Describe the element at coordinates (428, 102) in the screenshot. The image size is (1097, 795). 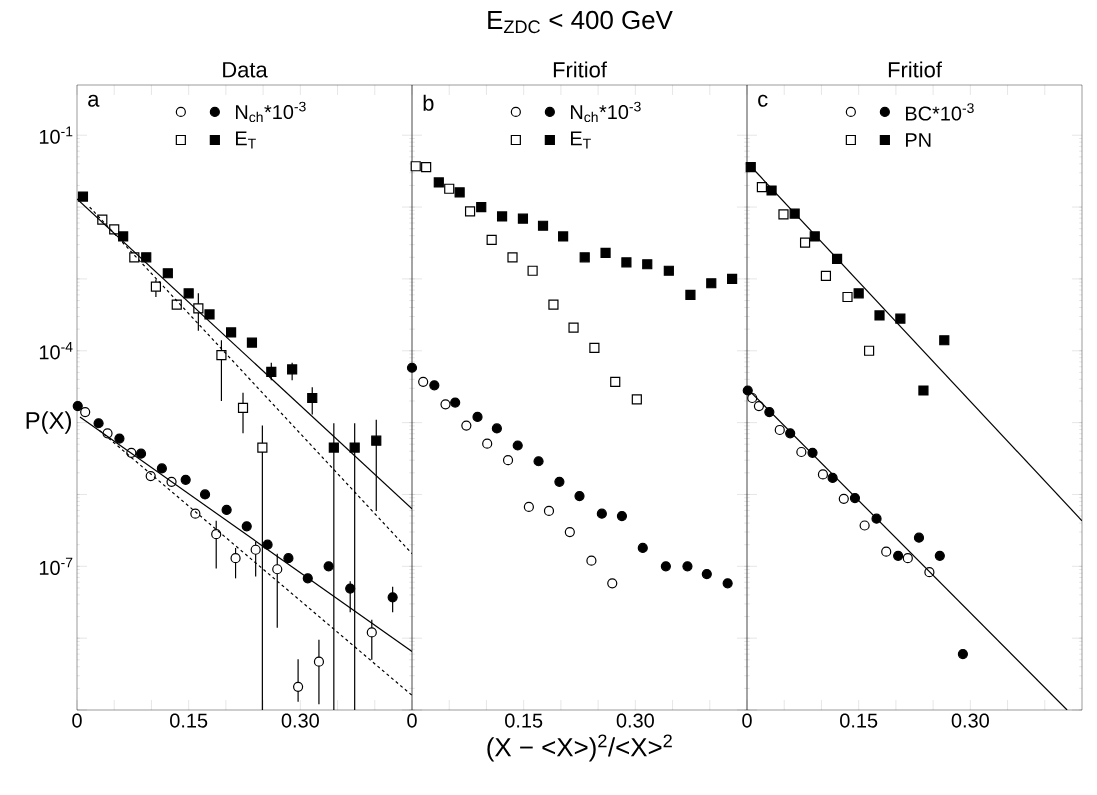
I see `annotation: b` at that location.